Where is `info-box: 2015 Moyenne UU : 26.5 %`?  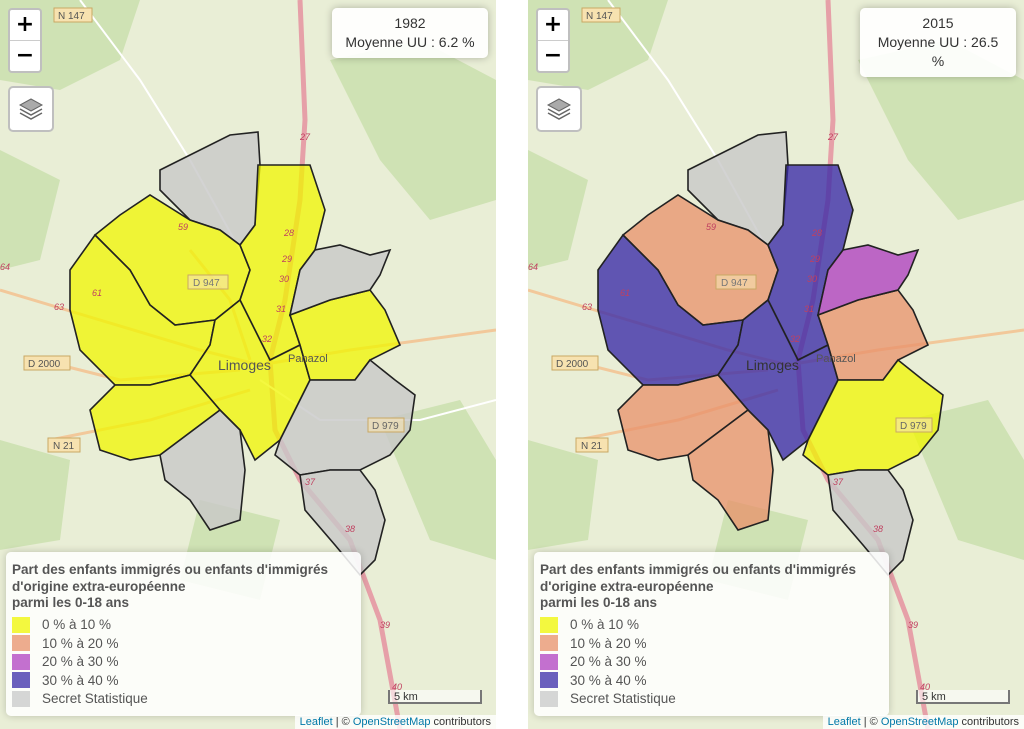
info-box: 2015 Moyenne UU : 26.5 % is located at coordinates (938, 42).